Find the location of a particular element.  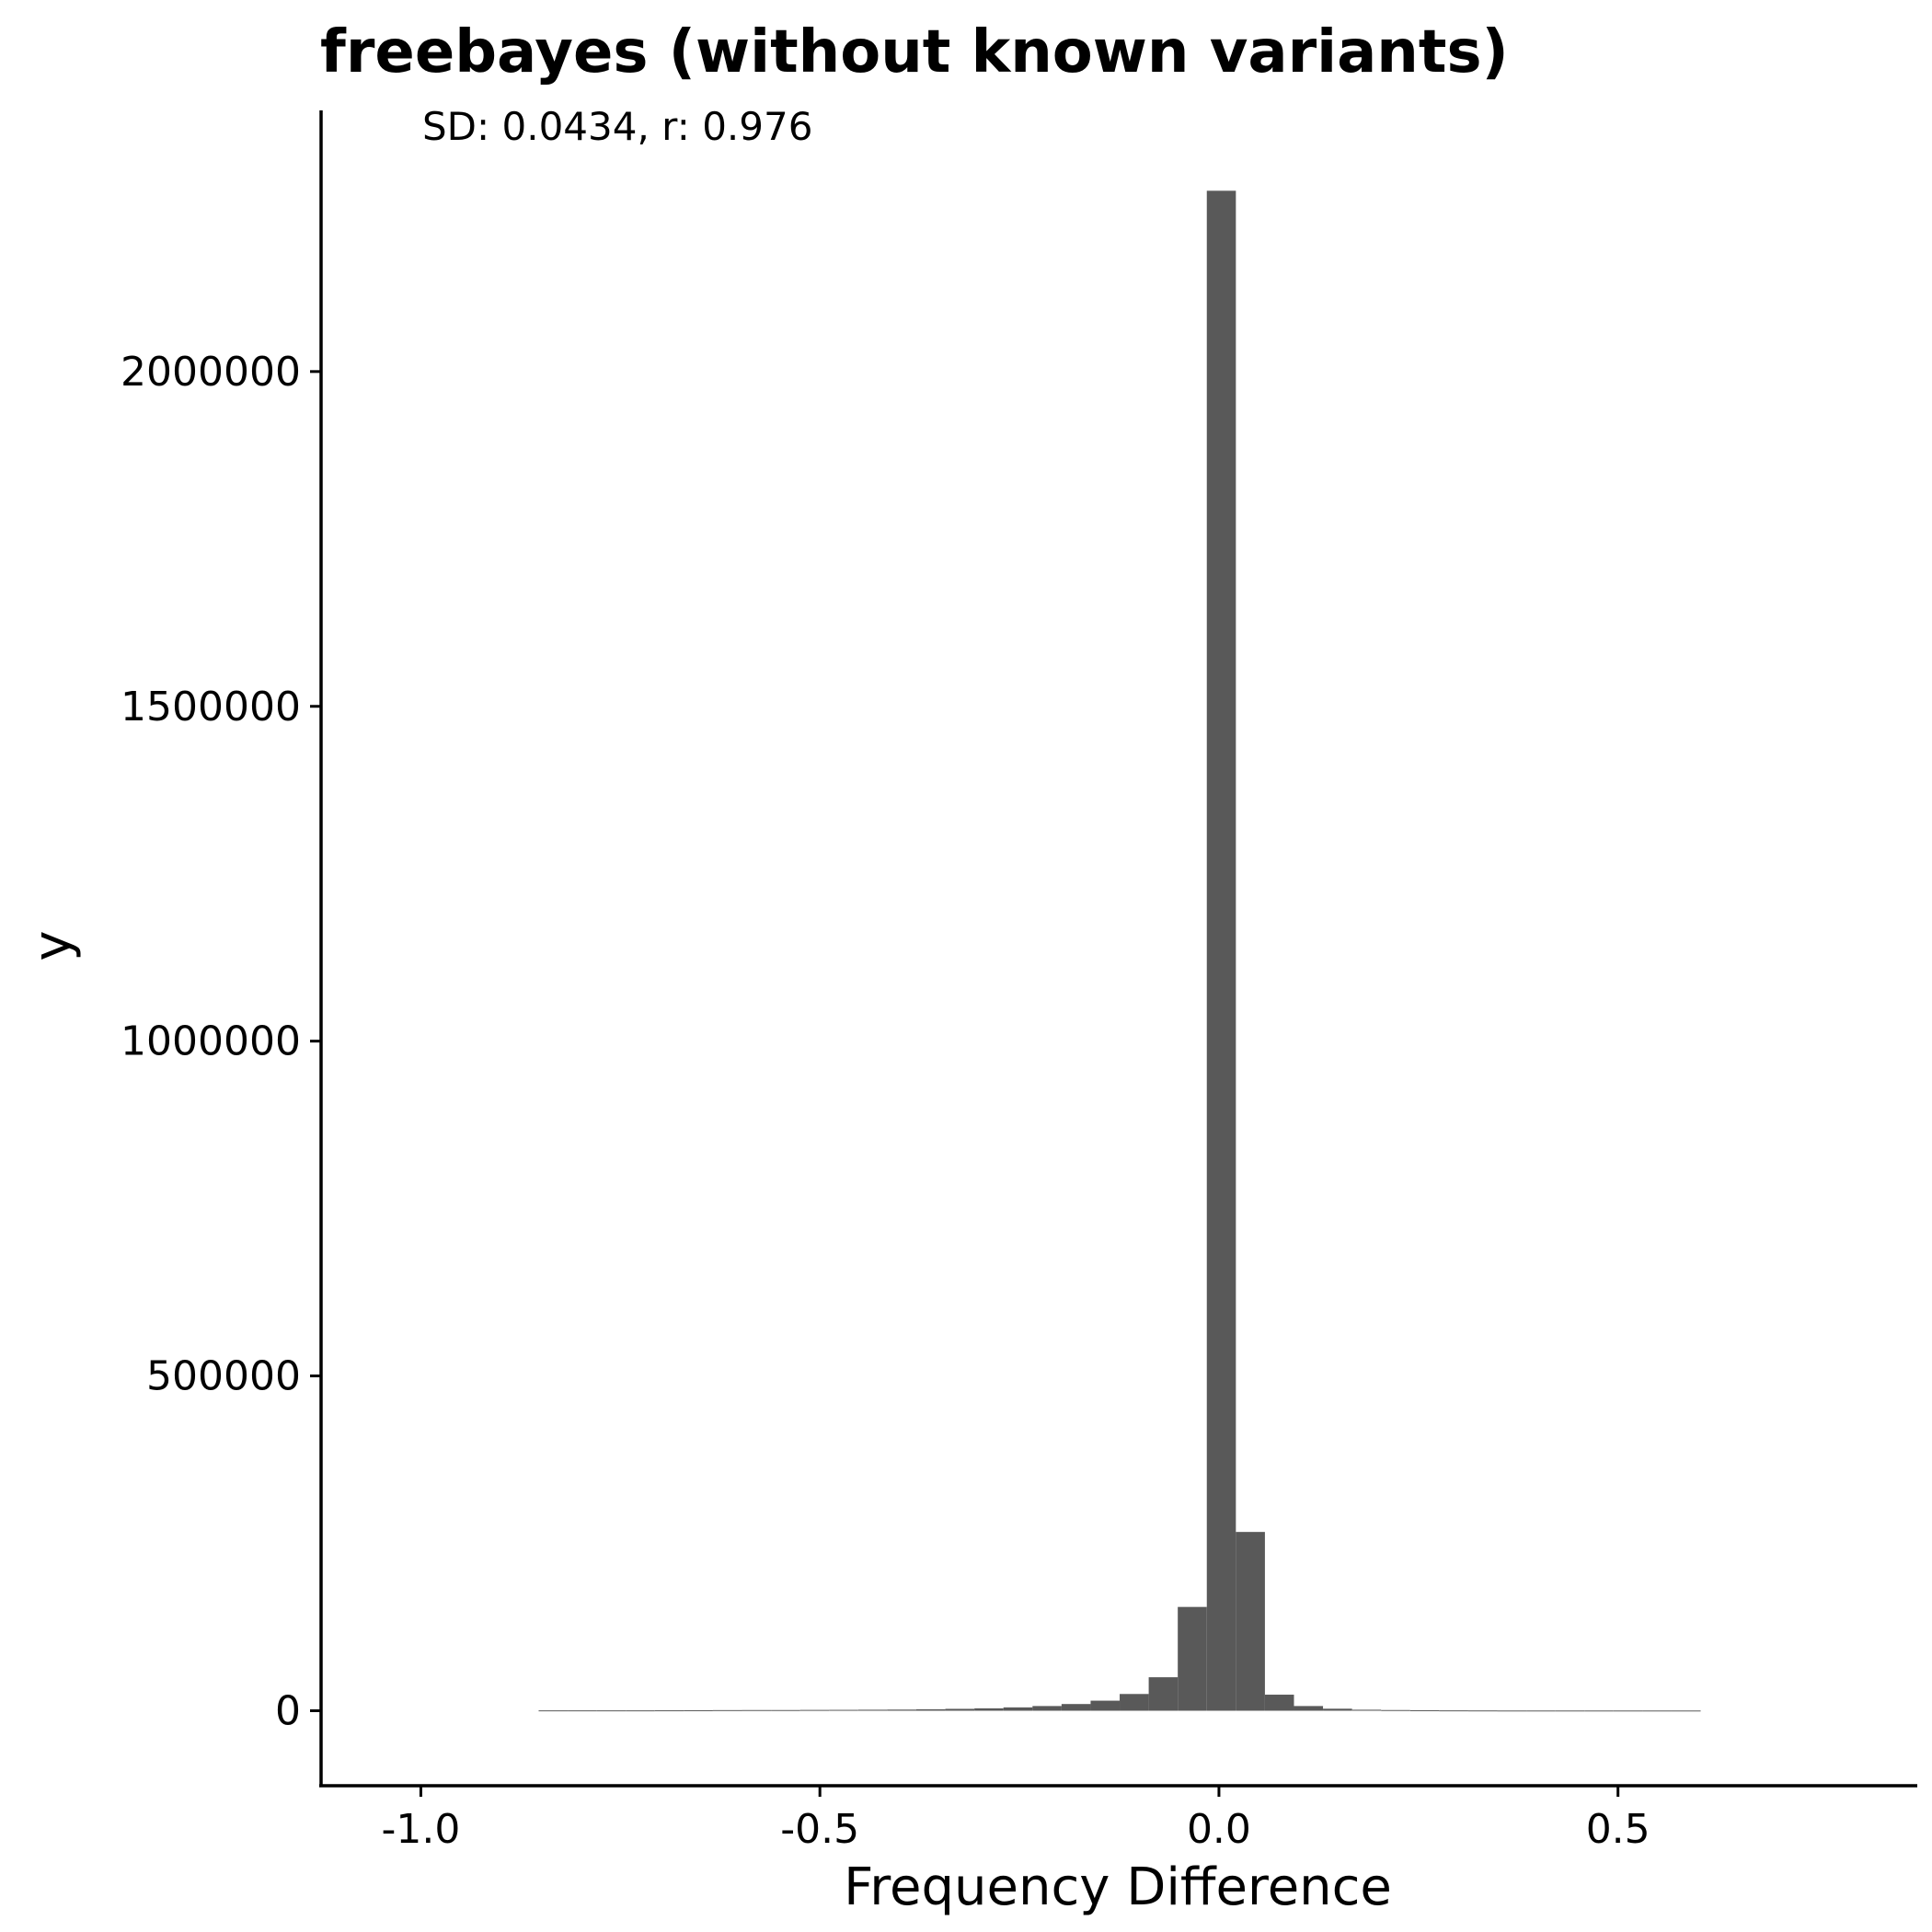

x-axis-label: Frequency Difference is located at coordinates (1118, 1887).